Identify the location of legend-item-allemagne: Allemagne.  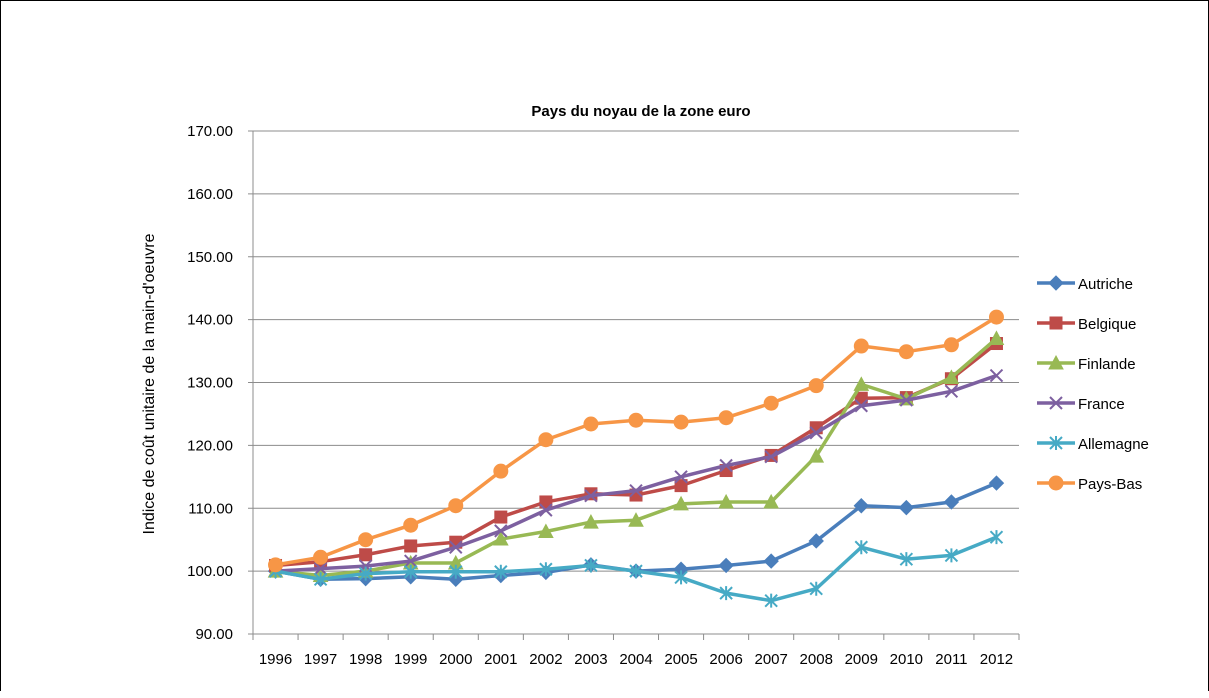
(1093, 444).